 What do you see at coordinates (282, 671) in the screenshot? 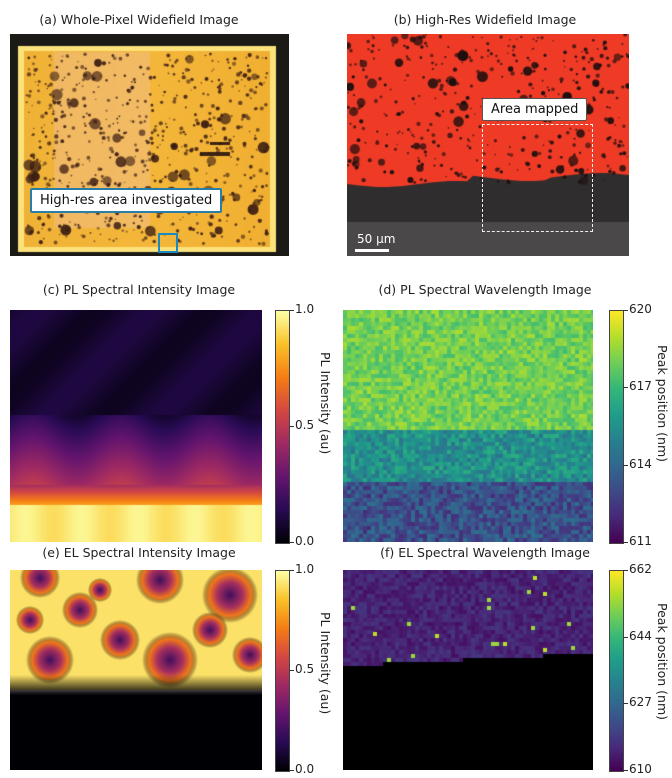
I see `colorbar-e` at bounding box center [282, 671].